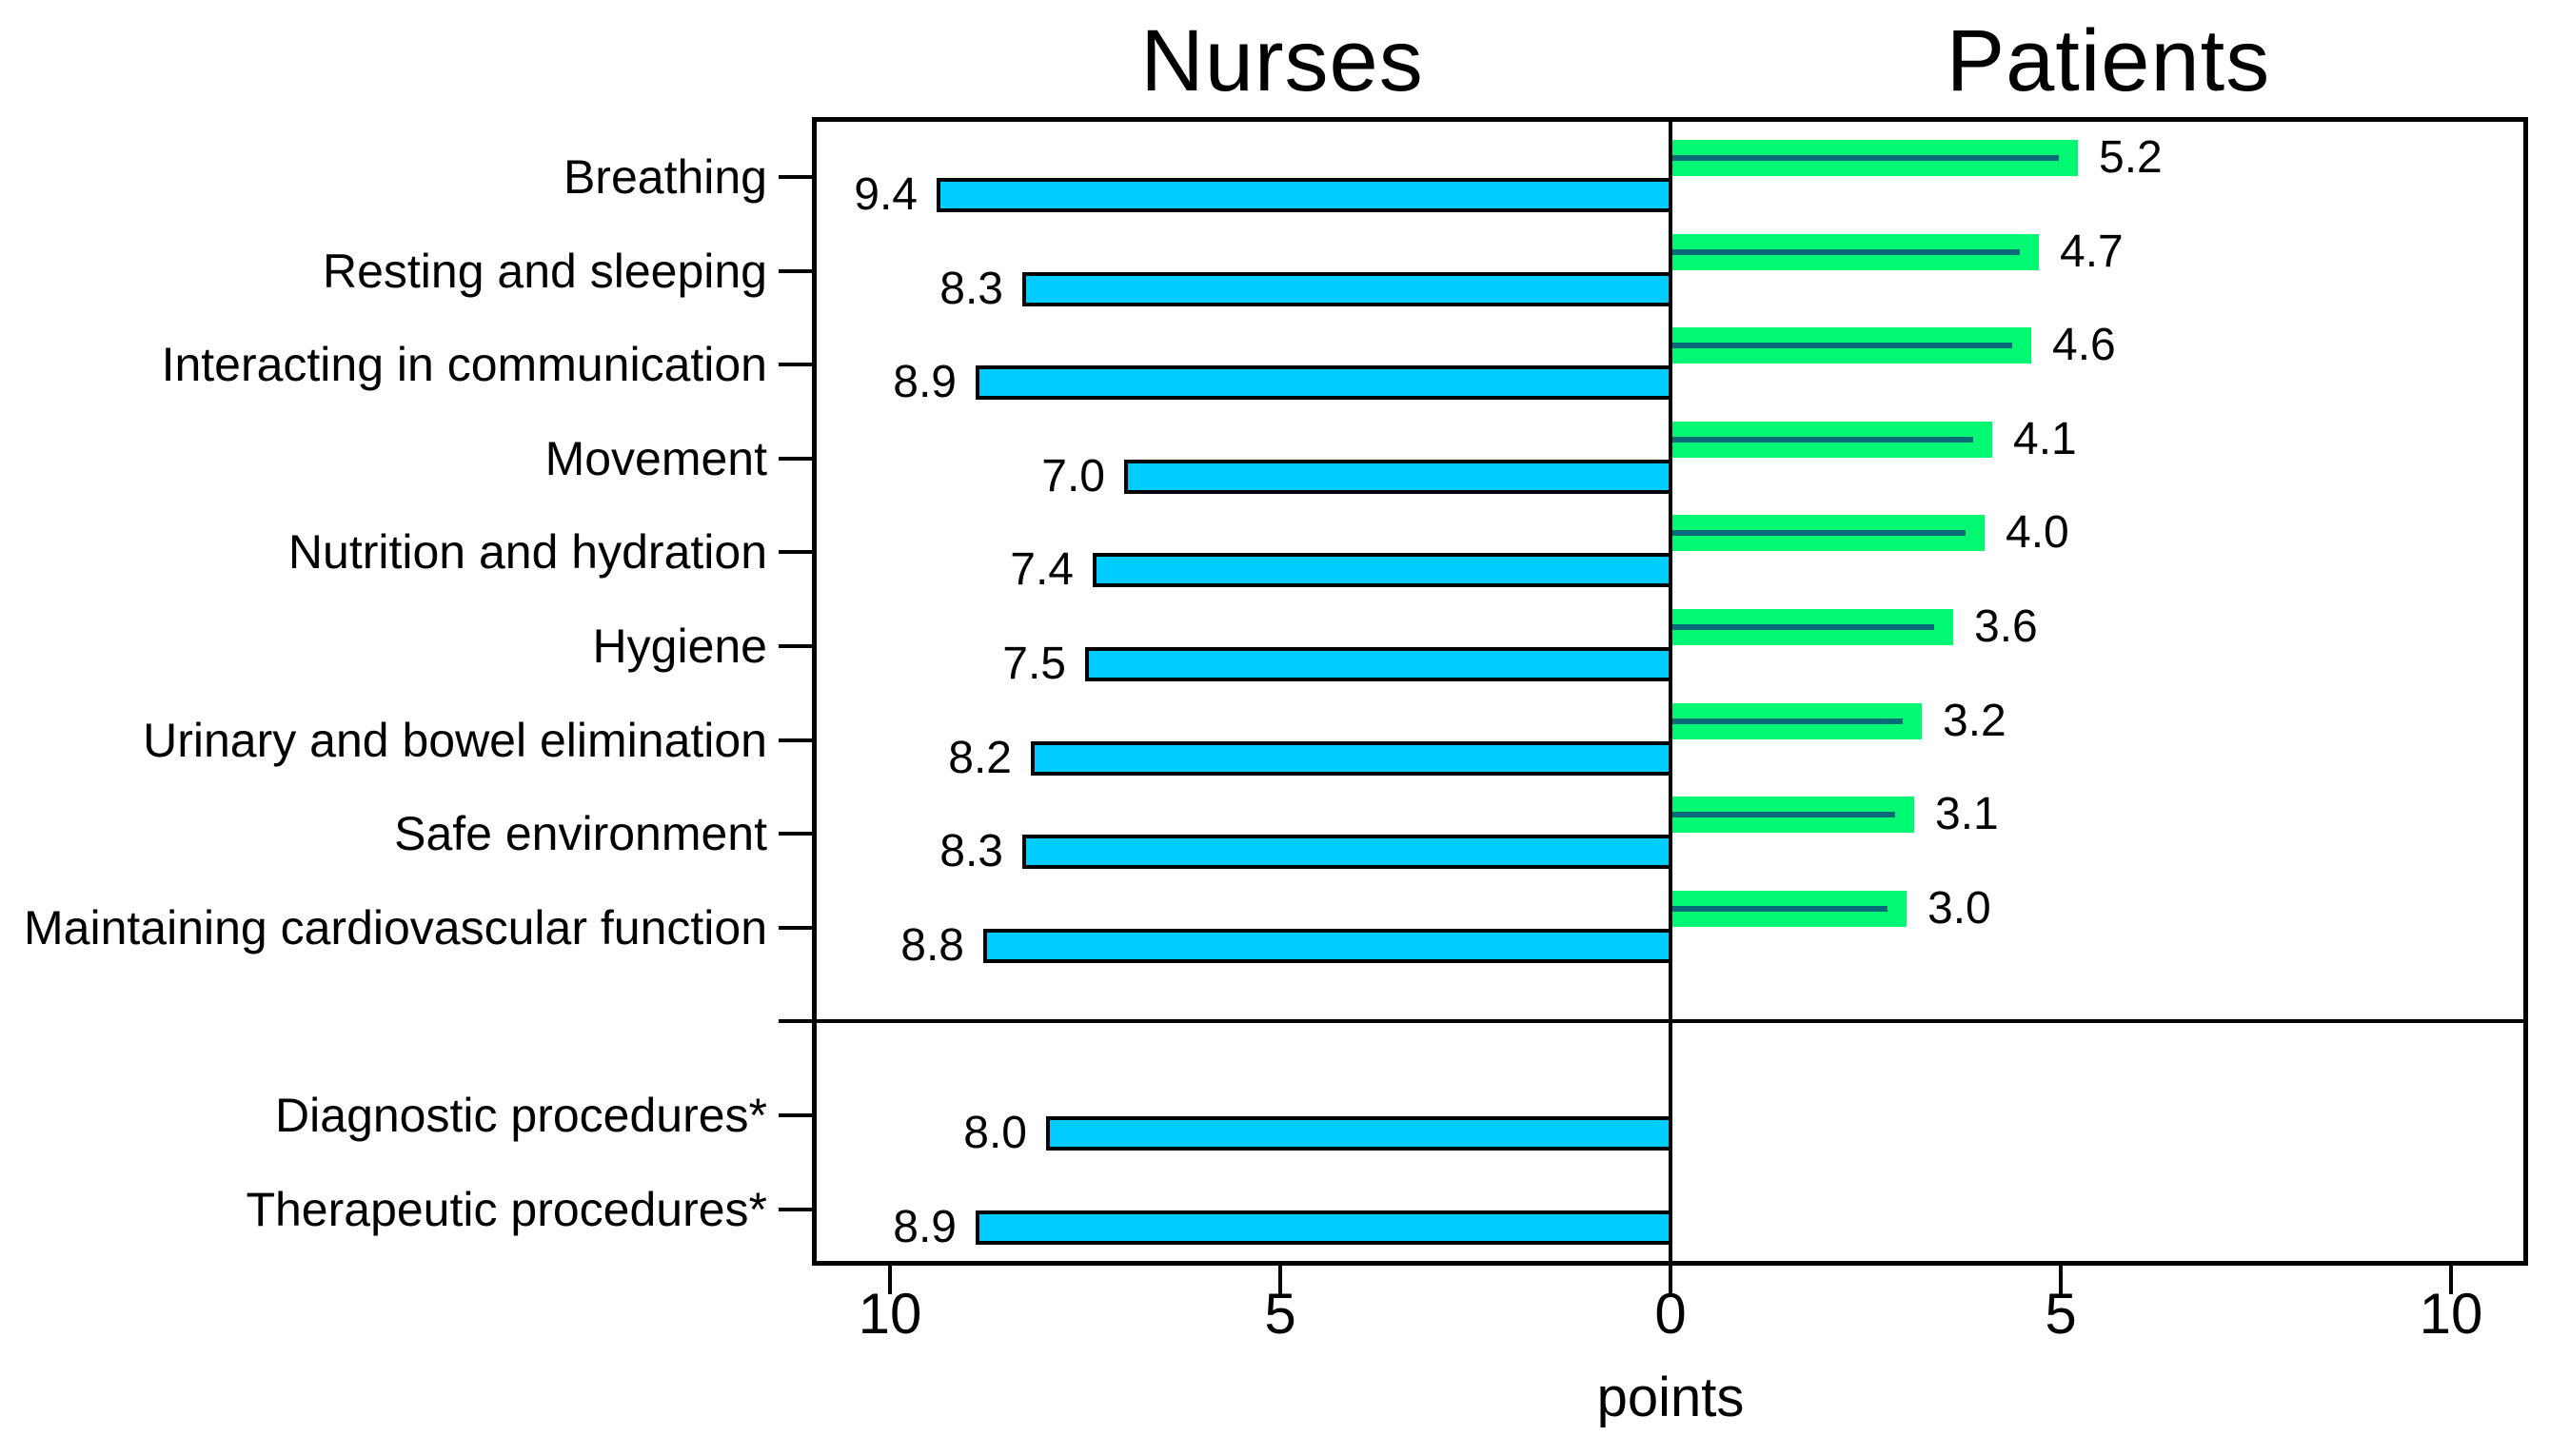 The height and width of the screenshot is (1456, 2550). Describe the element at coordinates (506, 1209) in the screenshot. I see `category-label: Therapeutic procedures*` at that location.